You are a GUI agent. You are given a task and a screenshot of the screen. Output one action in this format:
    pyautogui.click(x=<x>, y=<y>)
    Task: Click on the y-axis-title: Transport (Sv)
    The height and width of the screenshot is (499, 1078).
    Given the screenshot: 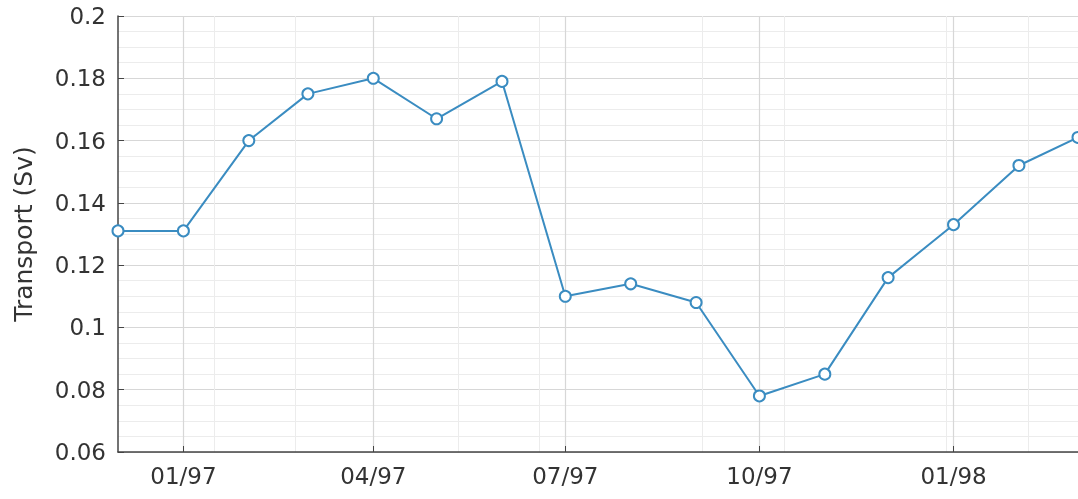 What is the action you would take?
    pyautogui.click(x=23, y=234)
    